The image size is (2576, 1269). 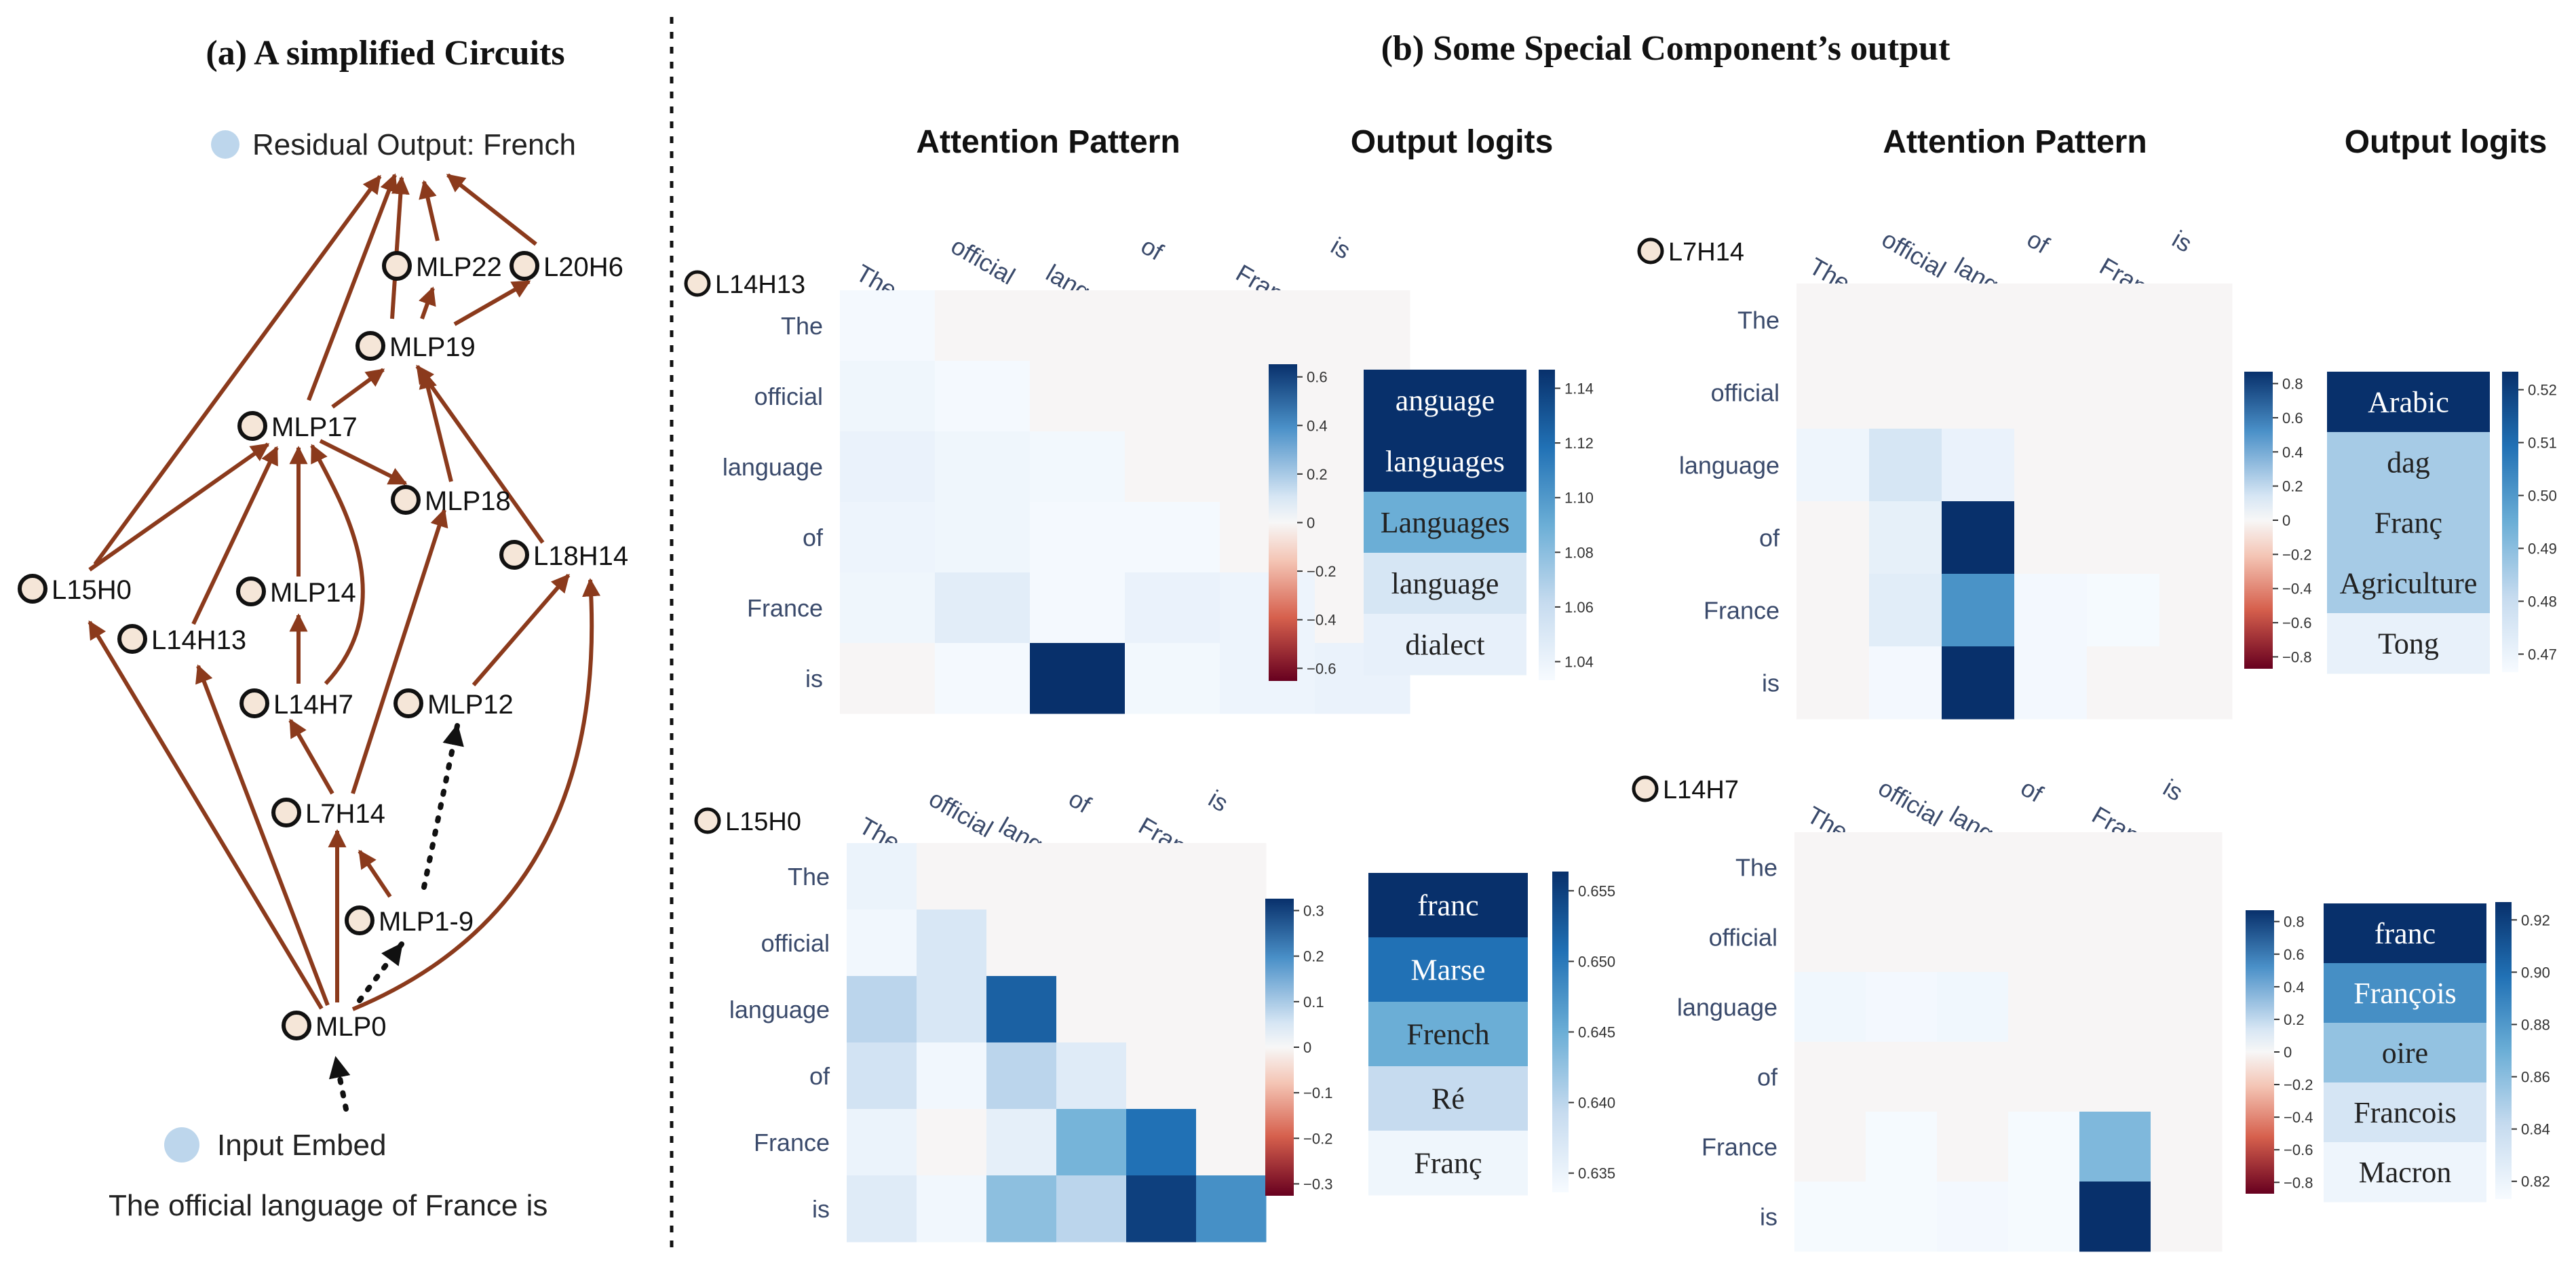 What do you see at coordinates (344, 592) in the screenshot?
I see `circuit-edges` at bounding box center [344, 592].